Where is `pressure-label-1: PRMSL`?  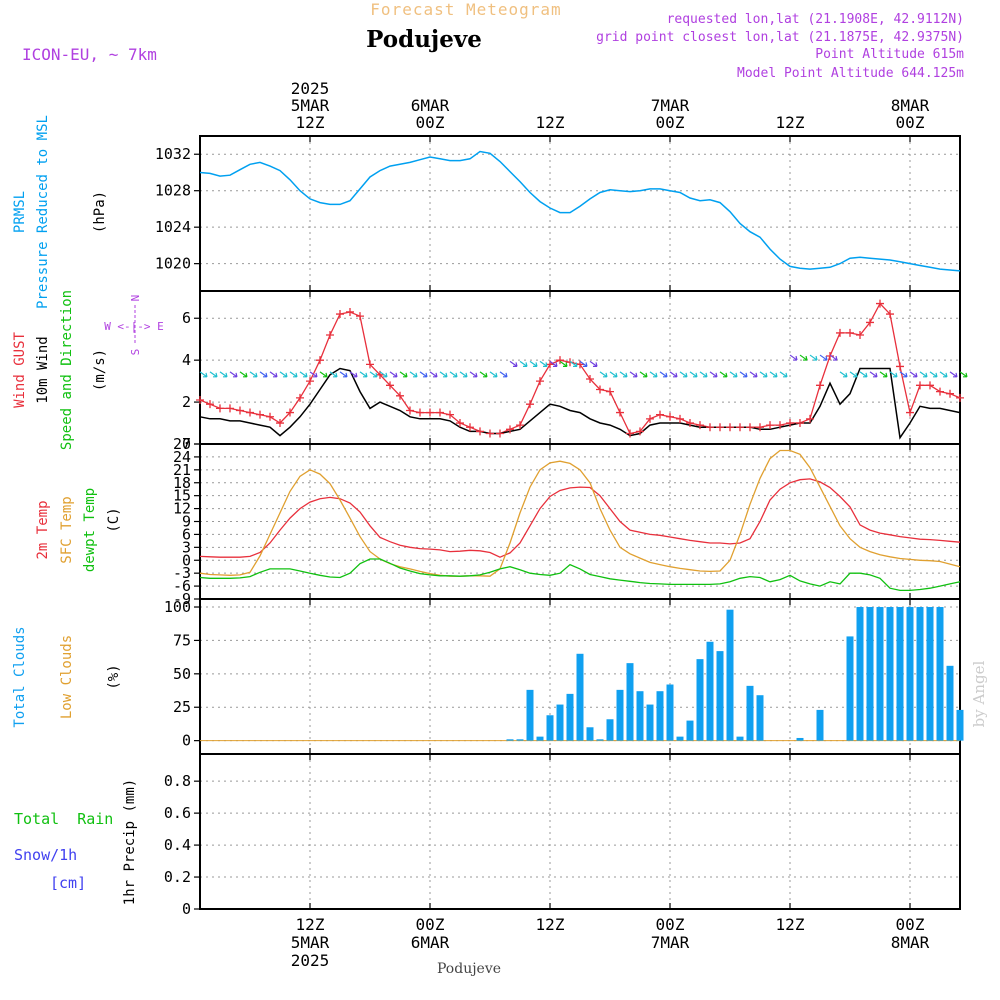 pressure-label-1: PRMSL is located at coordinates (20, 212).